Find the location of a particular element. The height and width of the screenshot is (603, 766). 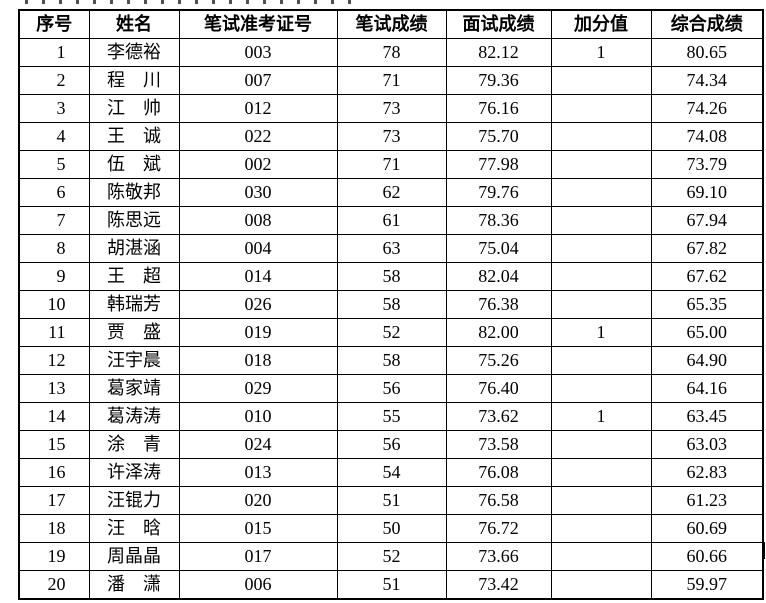

cell-written: 52 is located at coordinates (391, 332).